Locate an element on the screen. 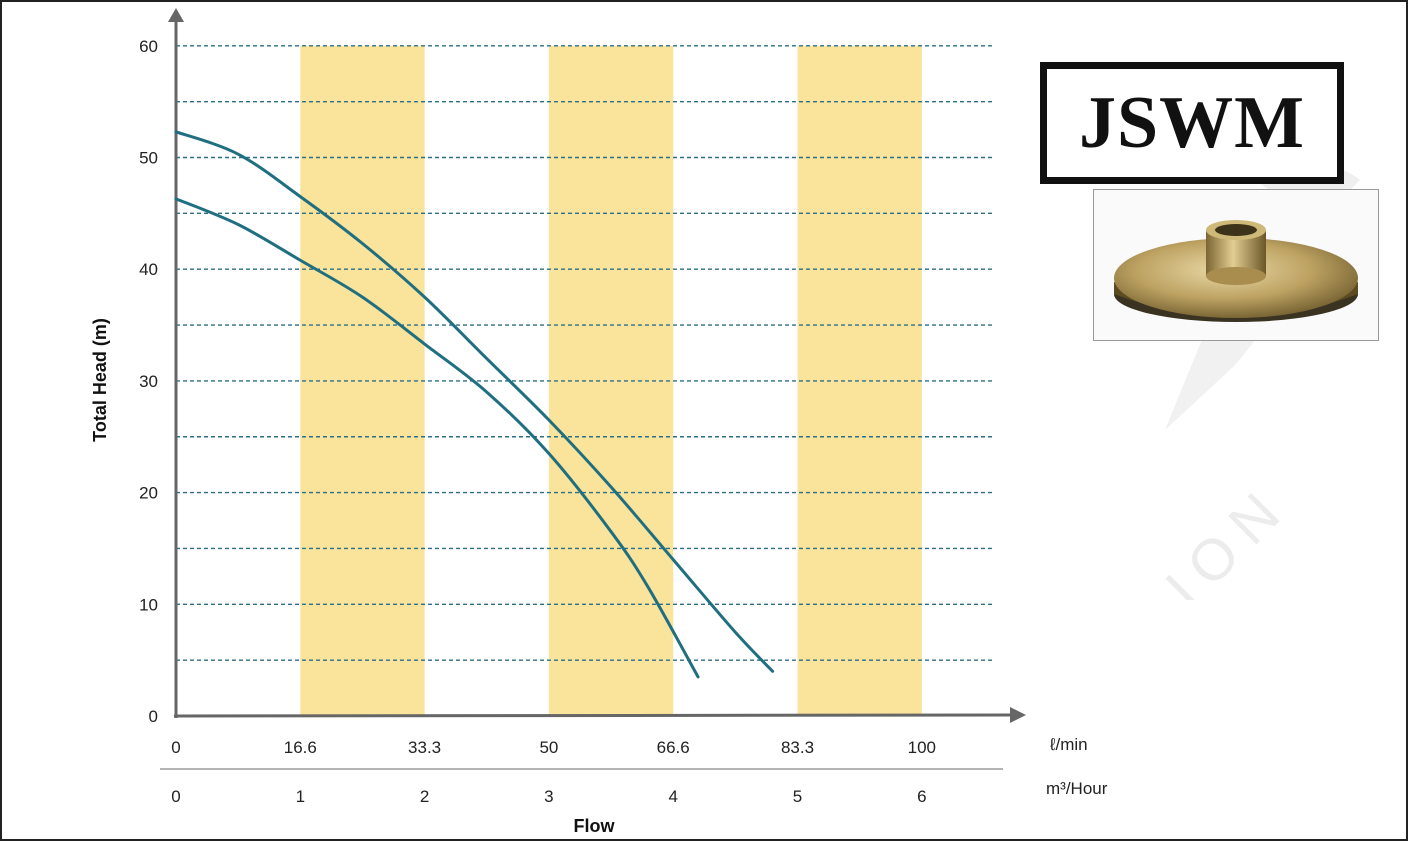 This screenshot has height=841, width=1408. x-tick-label-lmin: 16.6 is located at coordinates (300, 747).